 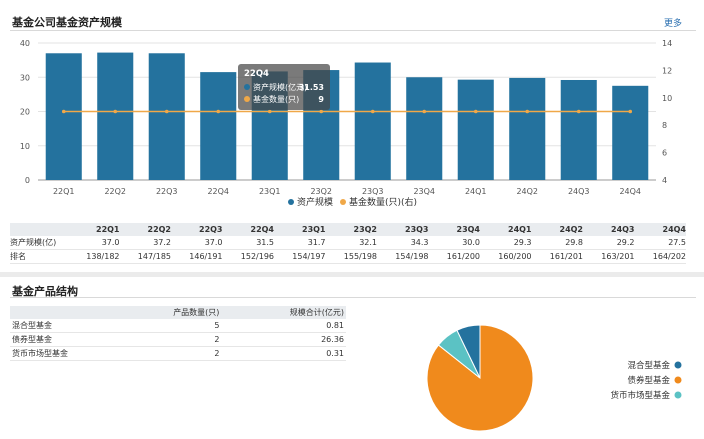 I want to click on table-header-cell: 24Q1, so click(x=520, y=229).